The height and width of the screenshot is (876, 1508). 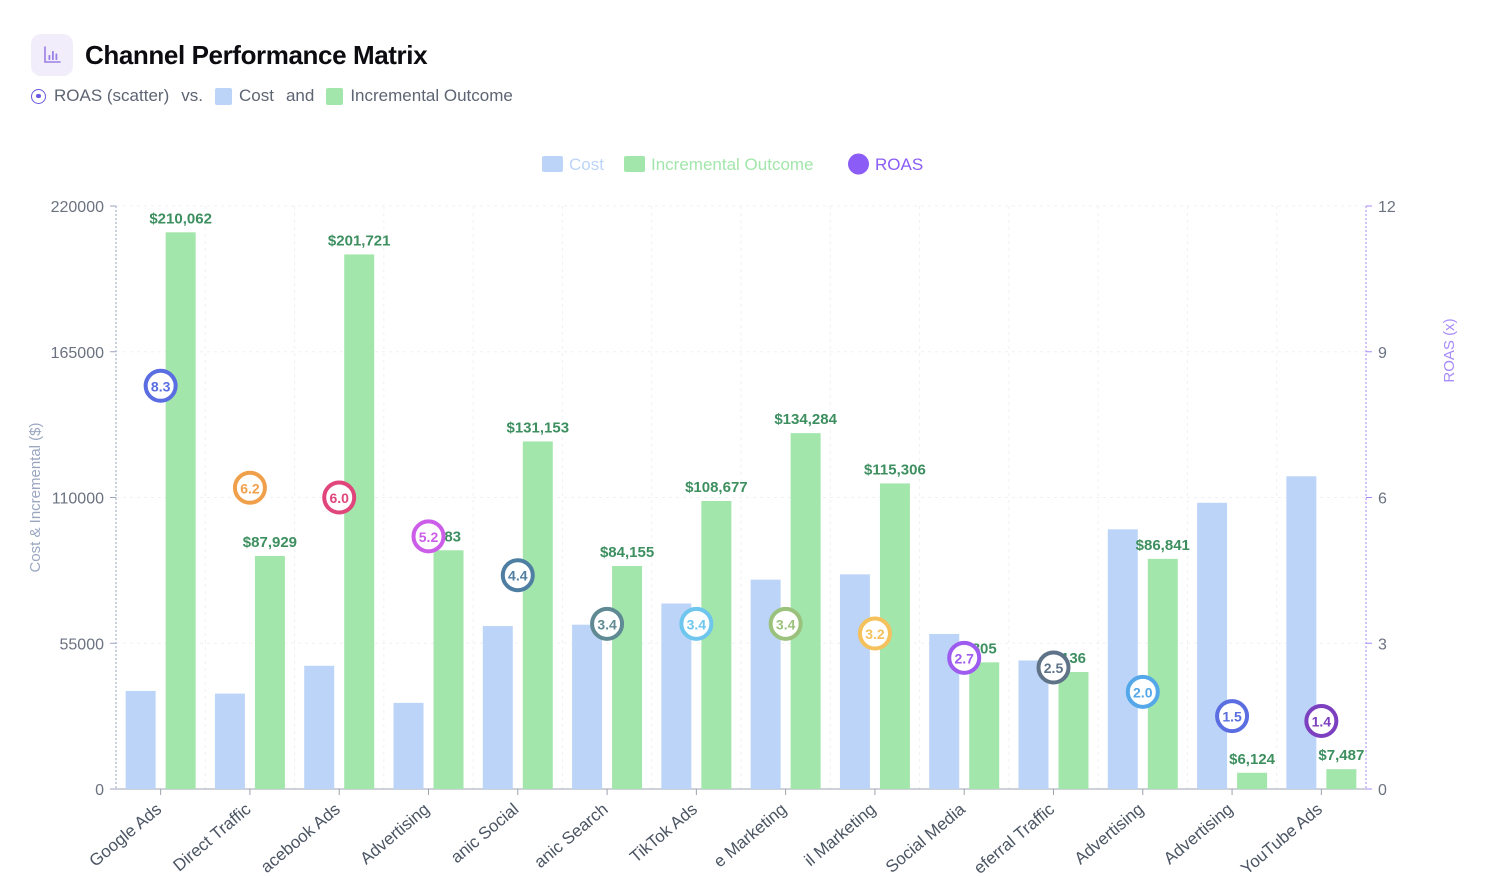 I want to click on roas-label: 5.2, so click(x=429, y=537).